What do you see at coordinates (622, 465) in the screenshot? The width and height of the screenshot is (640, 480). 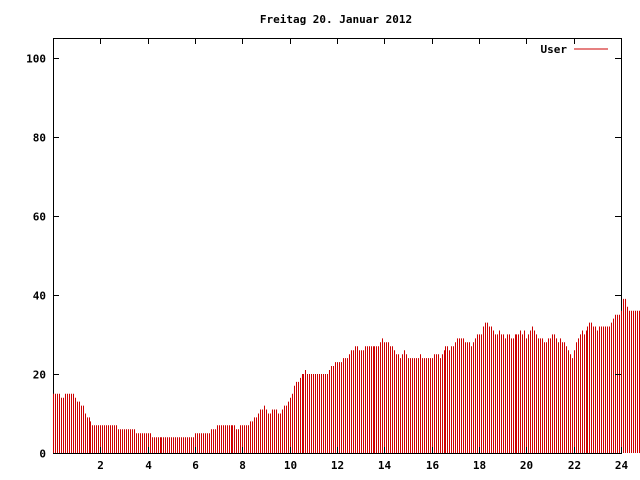 I see `x-tick-label: 24` at bounding box center [622, 465].